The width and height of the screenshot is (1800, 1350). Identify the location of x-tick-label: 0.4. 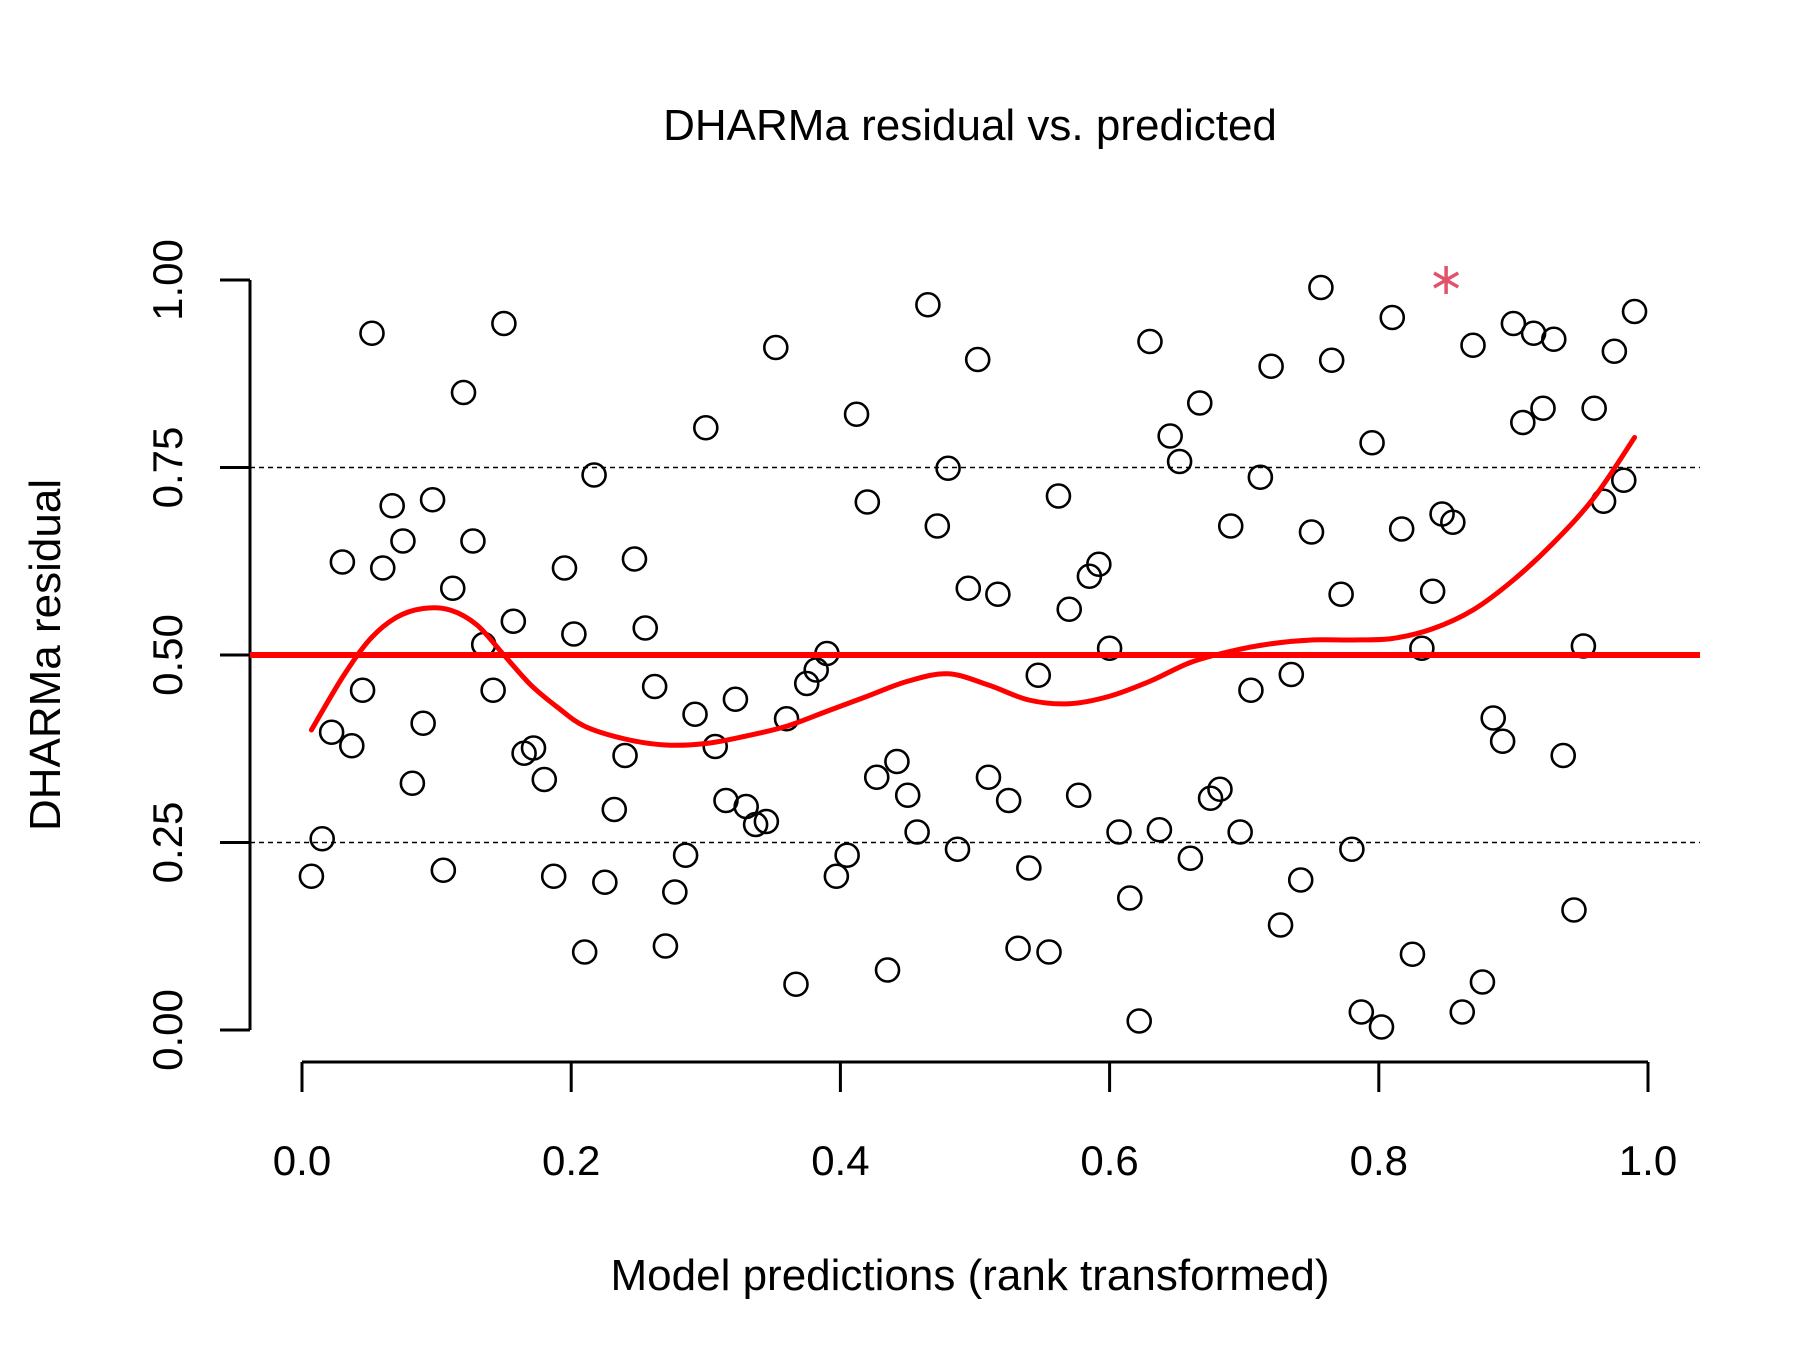
(840, 1160).